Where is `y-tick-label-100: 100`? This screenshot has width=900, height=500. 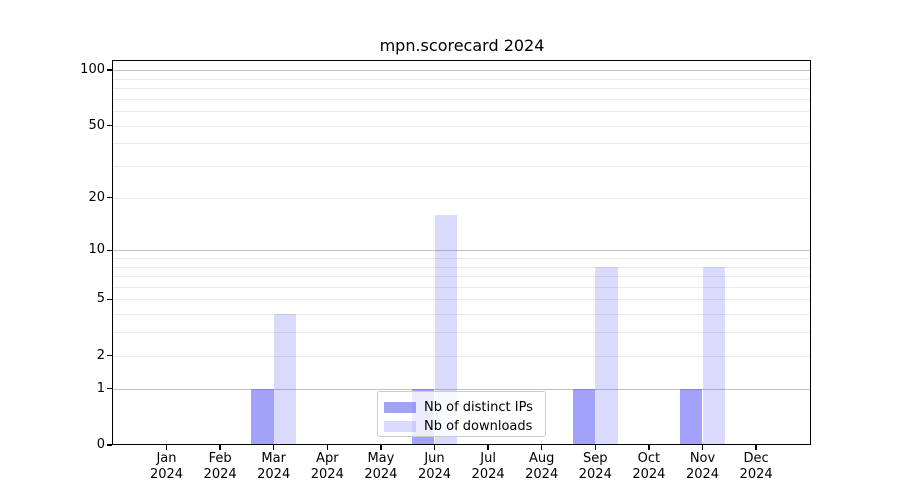 y-tick-label-100: 100 is located at coordinates (92, 69).